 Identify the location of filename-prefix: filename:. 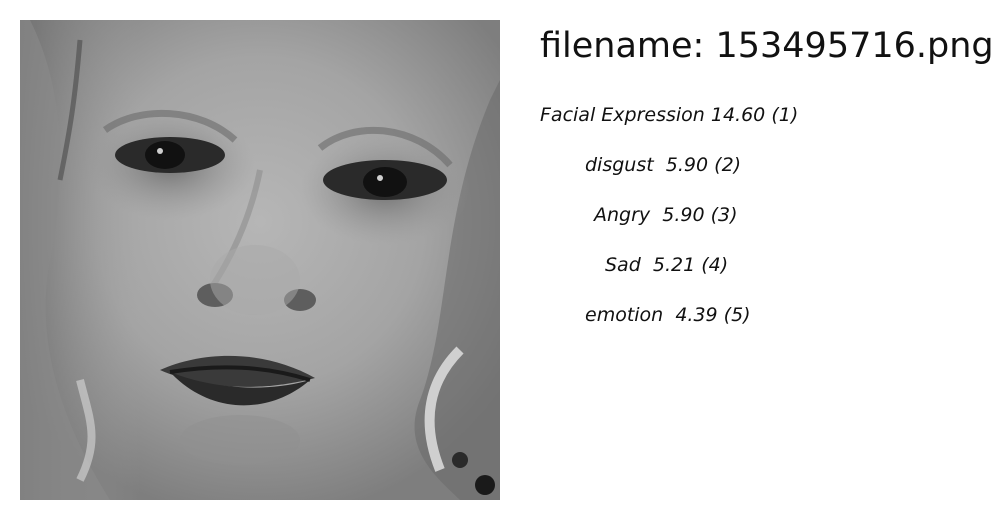
(628, 46).